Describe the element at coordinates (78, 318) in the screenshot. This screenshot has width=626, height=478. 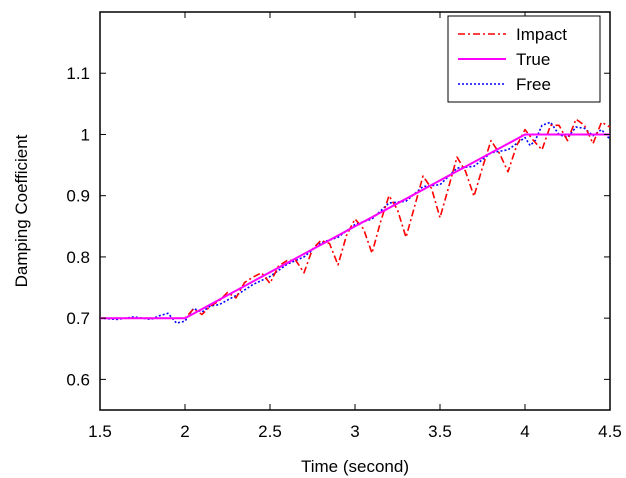
I see `y-tick-label: 0.7` at that location.